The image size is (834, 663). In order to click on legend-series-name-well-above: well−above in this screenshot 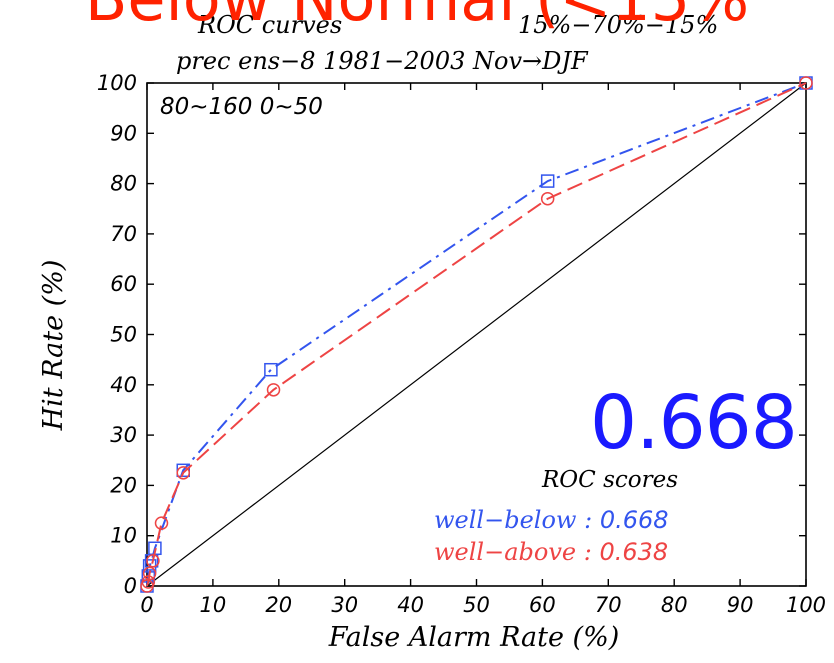, I will do `click(505, 552)`.